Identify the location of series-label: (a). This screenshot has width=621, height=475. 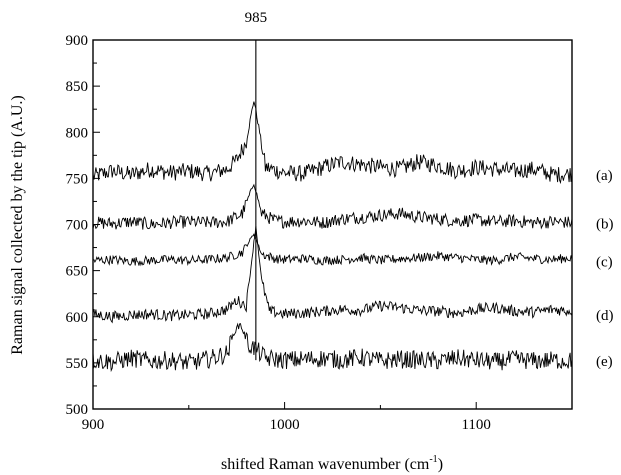
(604, 176).